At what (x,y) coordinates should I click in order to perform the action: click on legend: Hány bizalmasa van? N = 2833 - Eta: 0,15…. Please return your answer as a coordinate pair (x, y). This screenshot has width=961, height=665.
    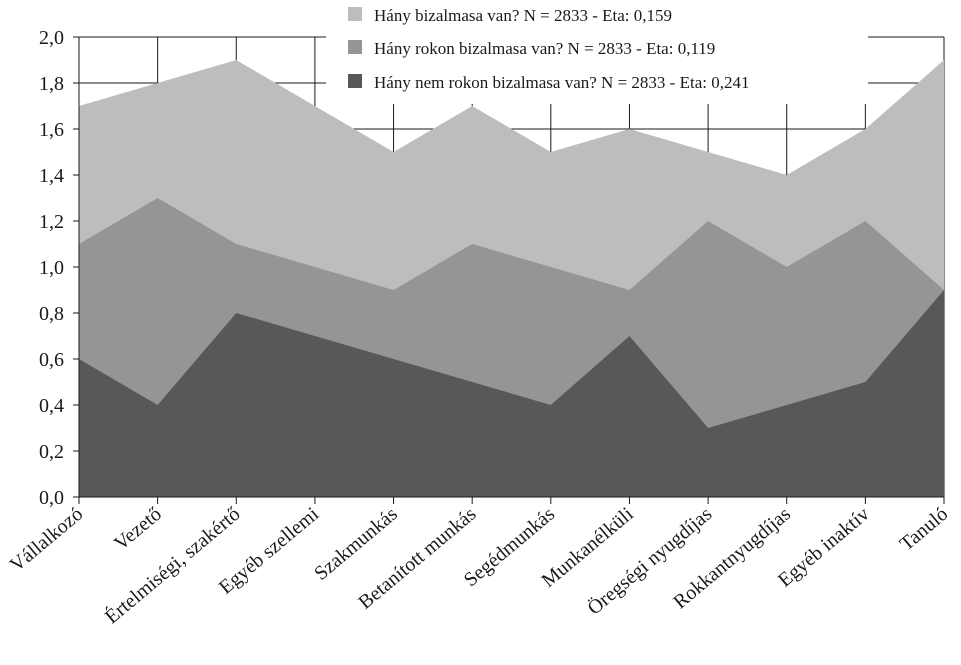
    Looking at the image, I should click on (597, 52).